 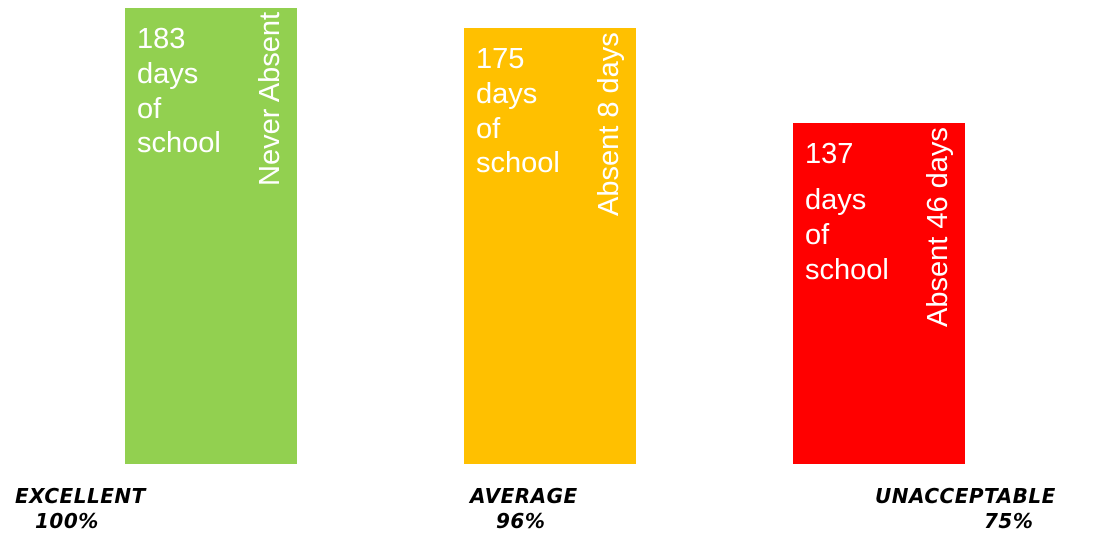 What do you see at coordinates (518, 111) in the screenshot?
I see `bar-average-days-label: 175 days of school` at bounding box center [518, 111].